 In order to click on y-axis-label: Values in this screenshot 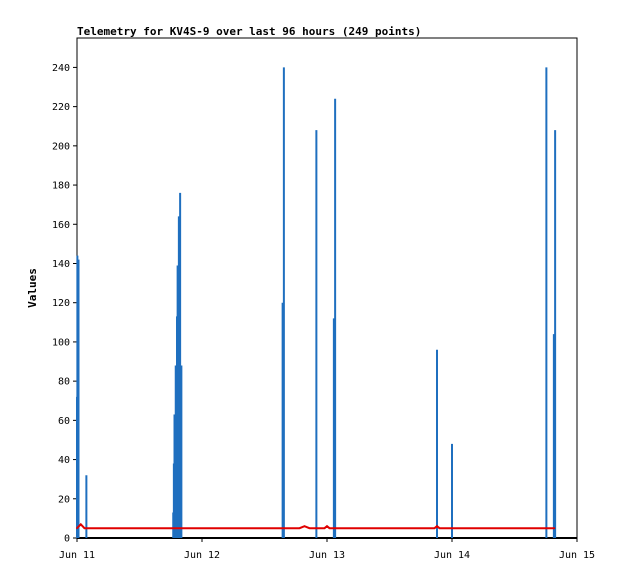, I will do `click(32, 288)`.